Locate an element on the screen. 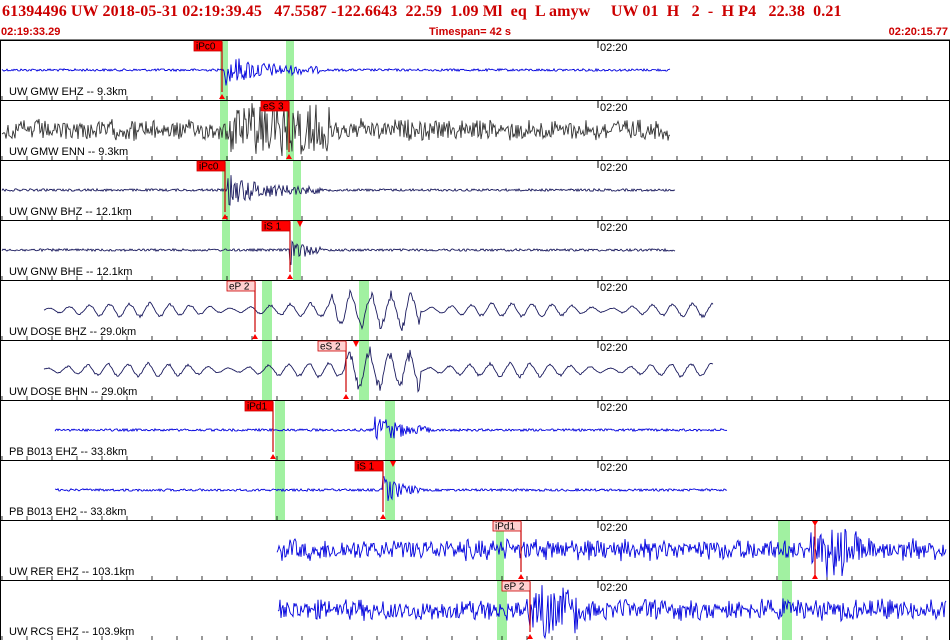 This screenshot has height=640, width=950. channel-label: UW GMW EHZ -- 9.3km is located at coordinates (68, 92).